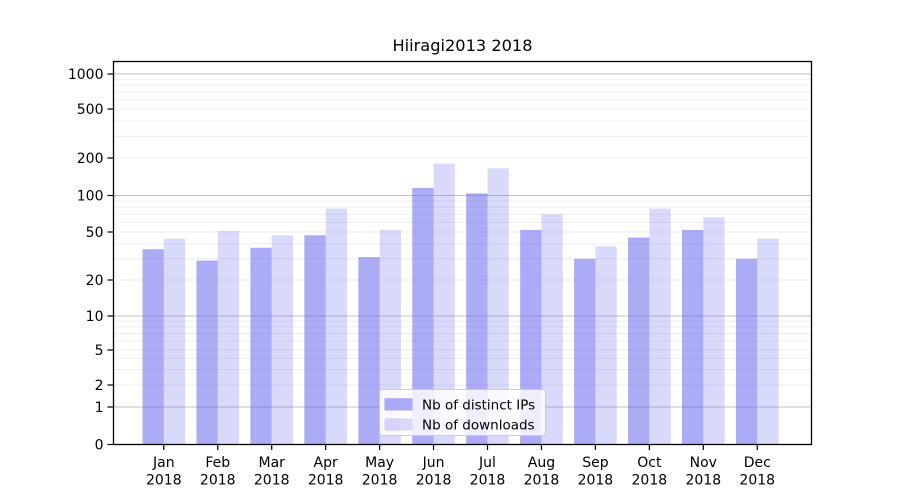 This screenshot has width=900, height=500. I want to click on chart-title: Hiiragi2013 2018, so click(462, 45).